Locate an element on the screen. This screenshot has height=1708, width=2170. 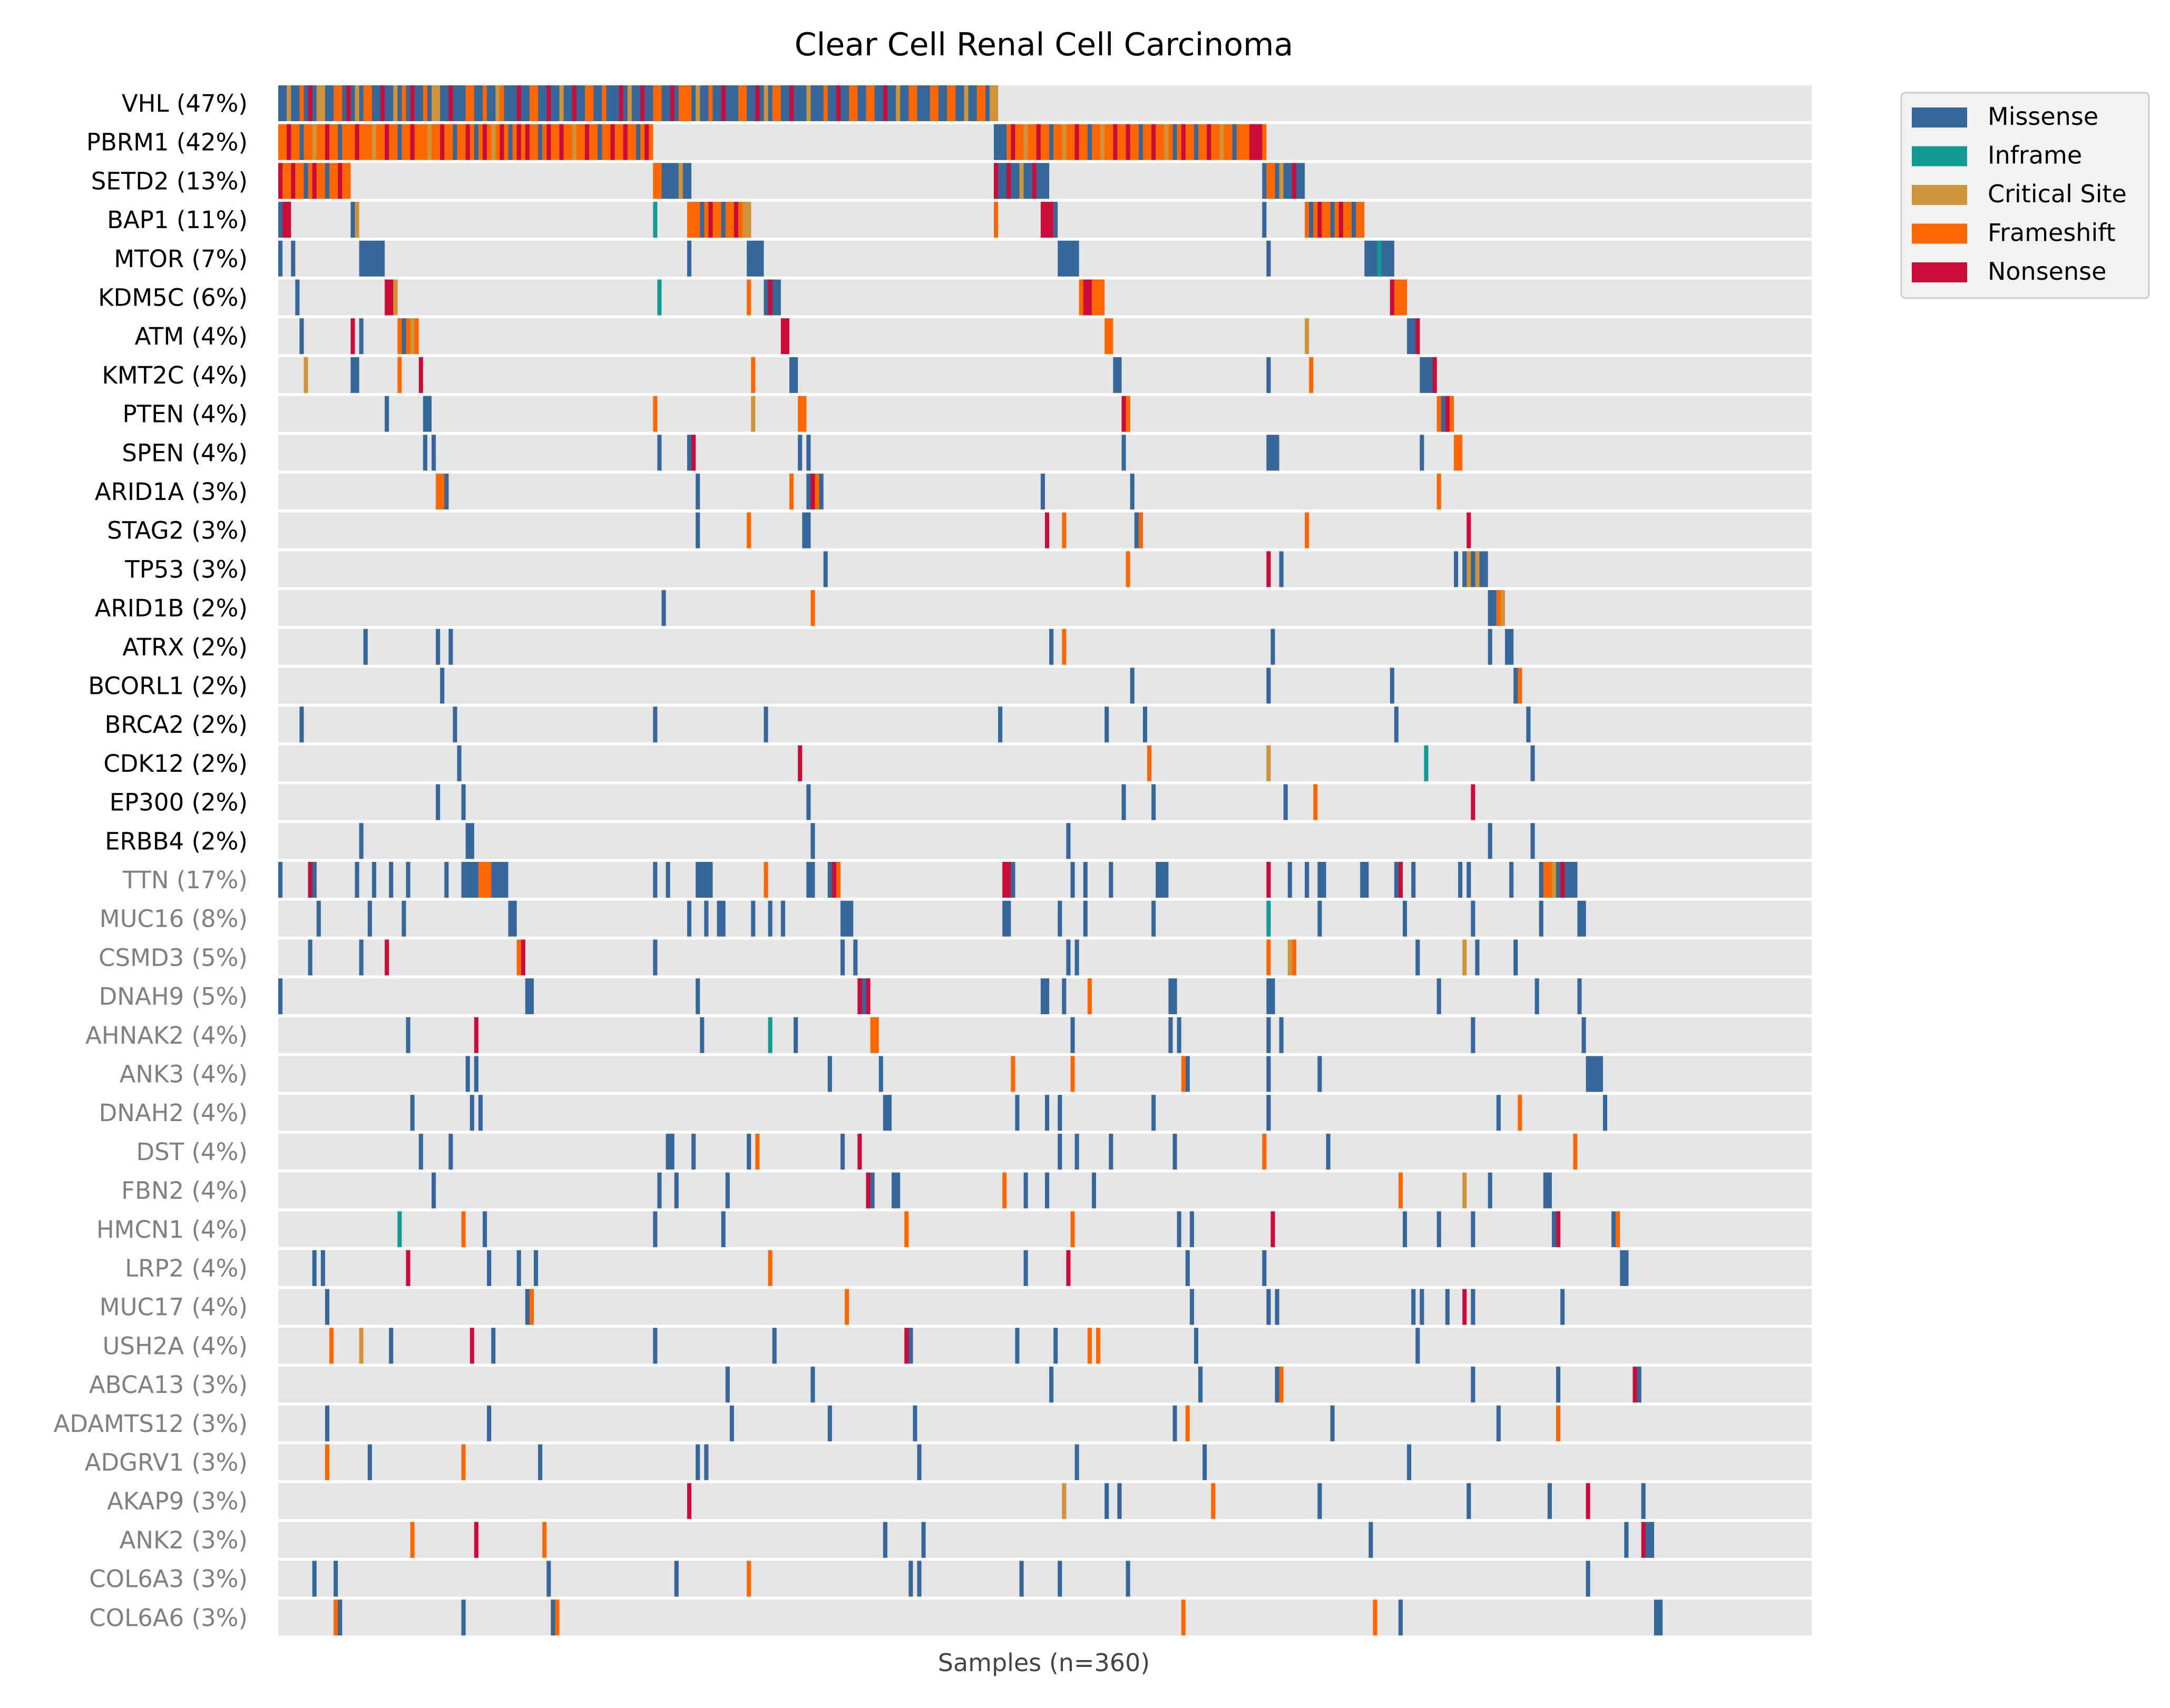
gene-row-adgrv1: ADGRV1 (3%) is located at coordinates (949, 1462).